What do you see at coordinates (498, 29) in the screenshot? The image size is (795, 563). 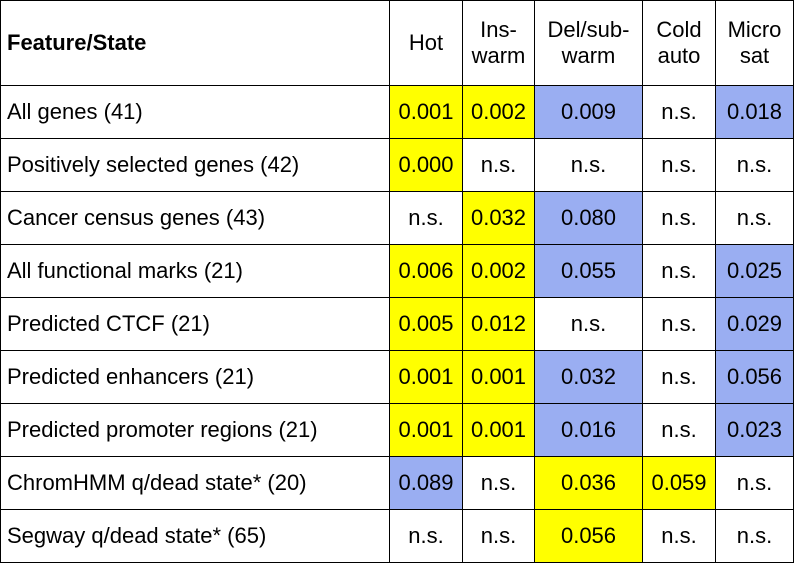 I see `header-line: Ins-` at bounding box center [498, 29].